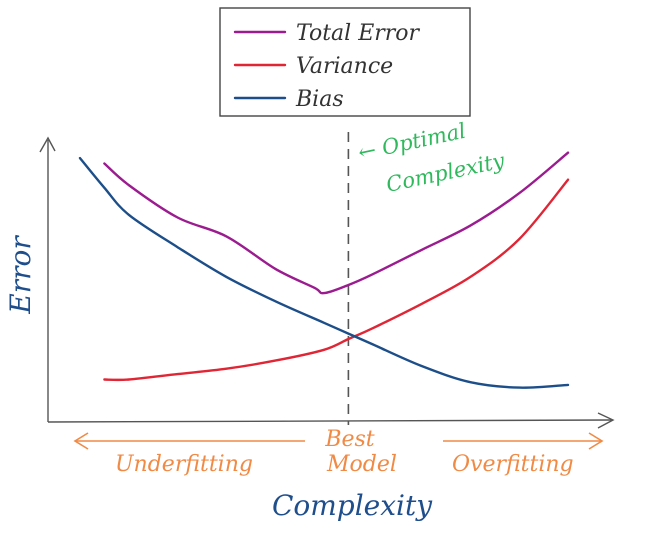  Describe the element at coordinates (358, 33) in the screenshot. I see `legend-label-total-error: Total Error` at that location.